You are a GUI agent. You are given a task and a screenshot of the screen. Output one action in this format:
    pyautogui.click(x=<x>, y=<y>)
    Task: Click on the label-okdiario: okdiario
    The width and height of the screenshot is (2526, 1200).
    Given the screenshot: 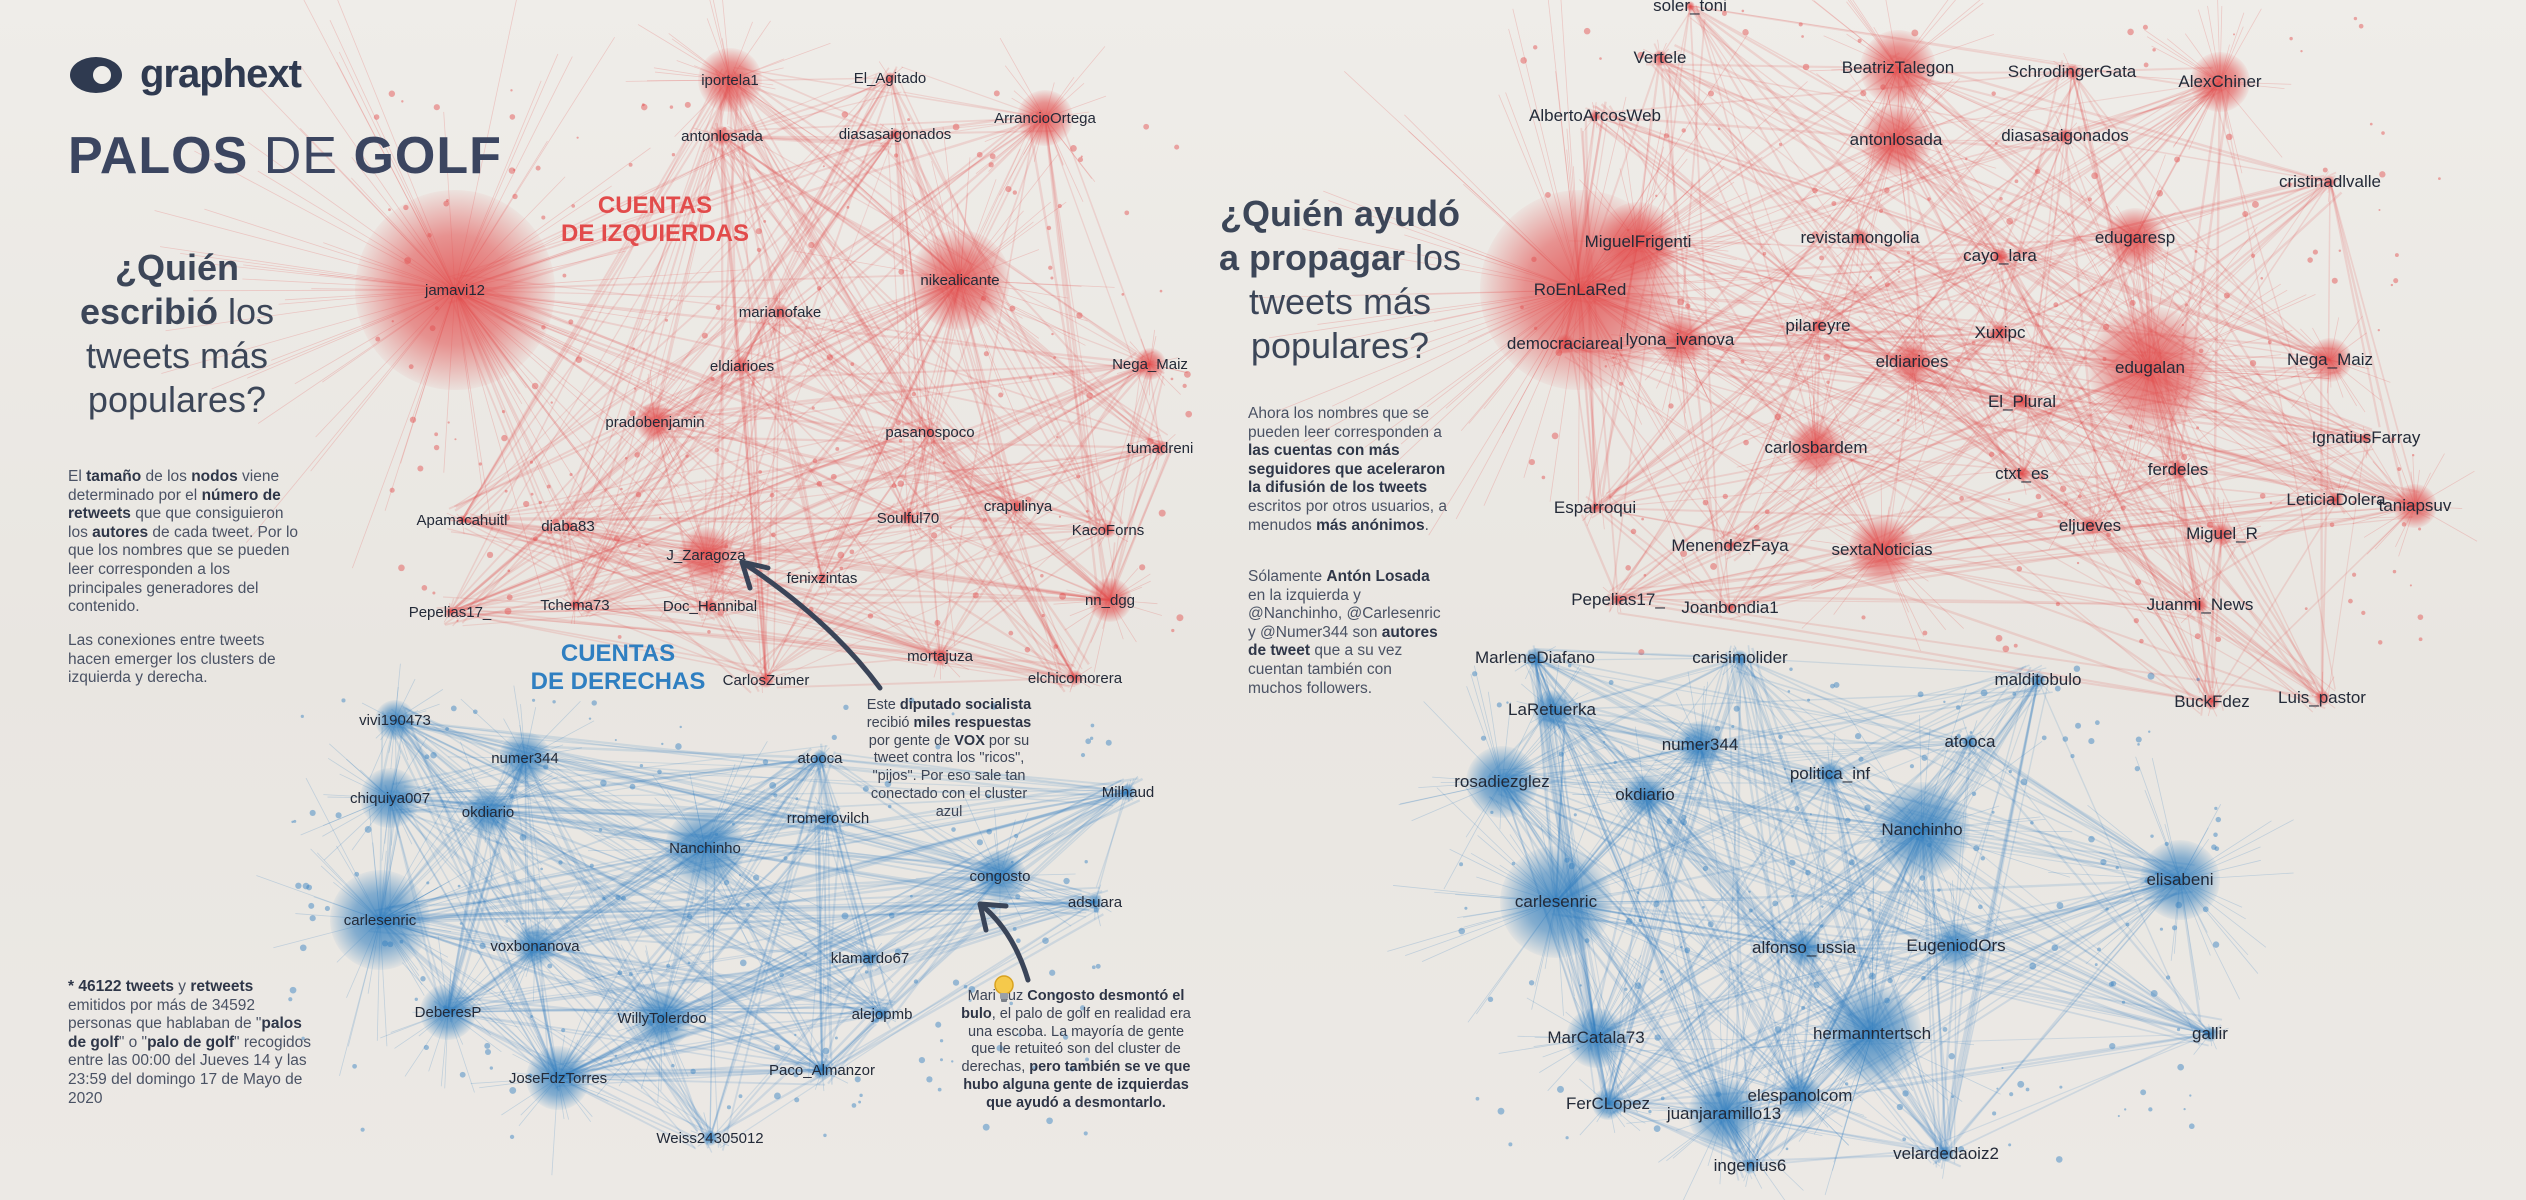 What is the action you would take?
    pyautogui.click(x=488, y=812)
    